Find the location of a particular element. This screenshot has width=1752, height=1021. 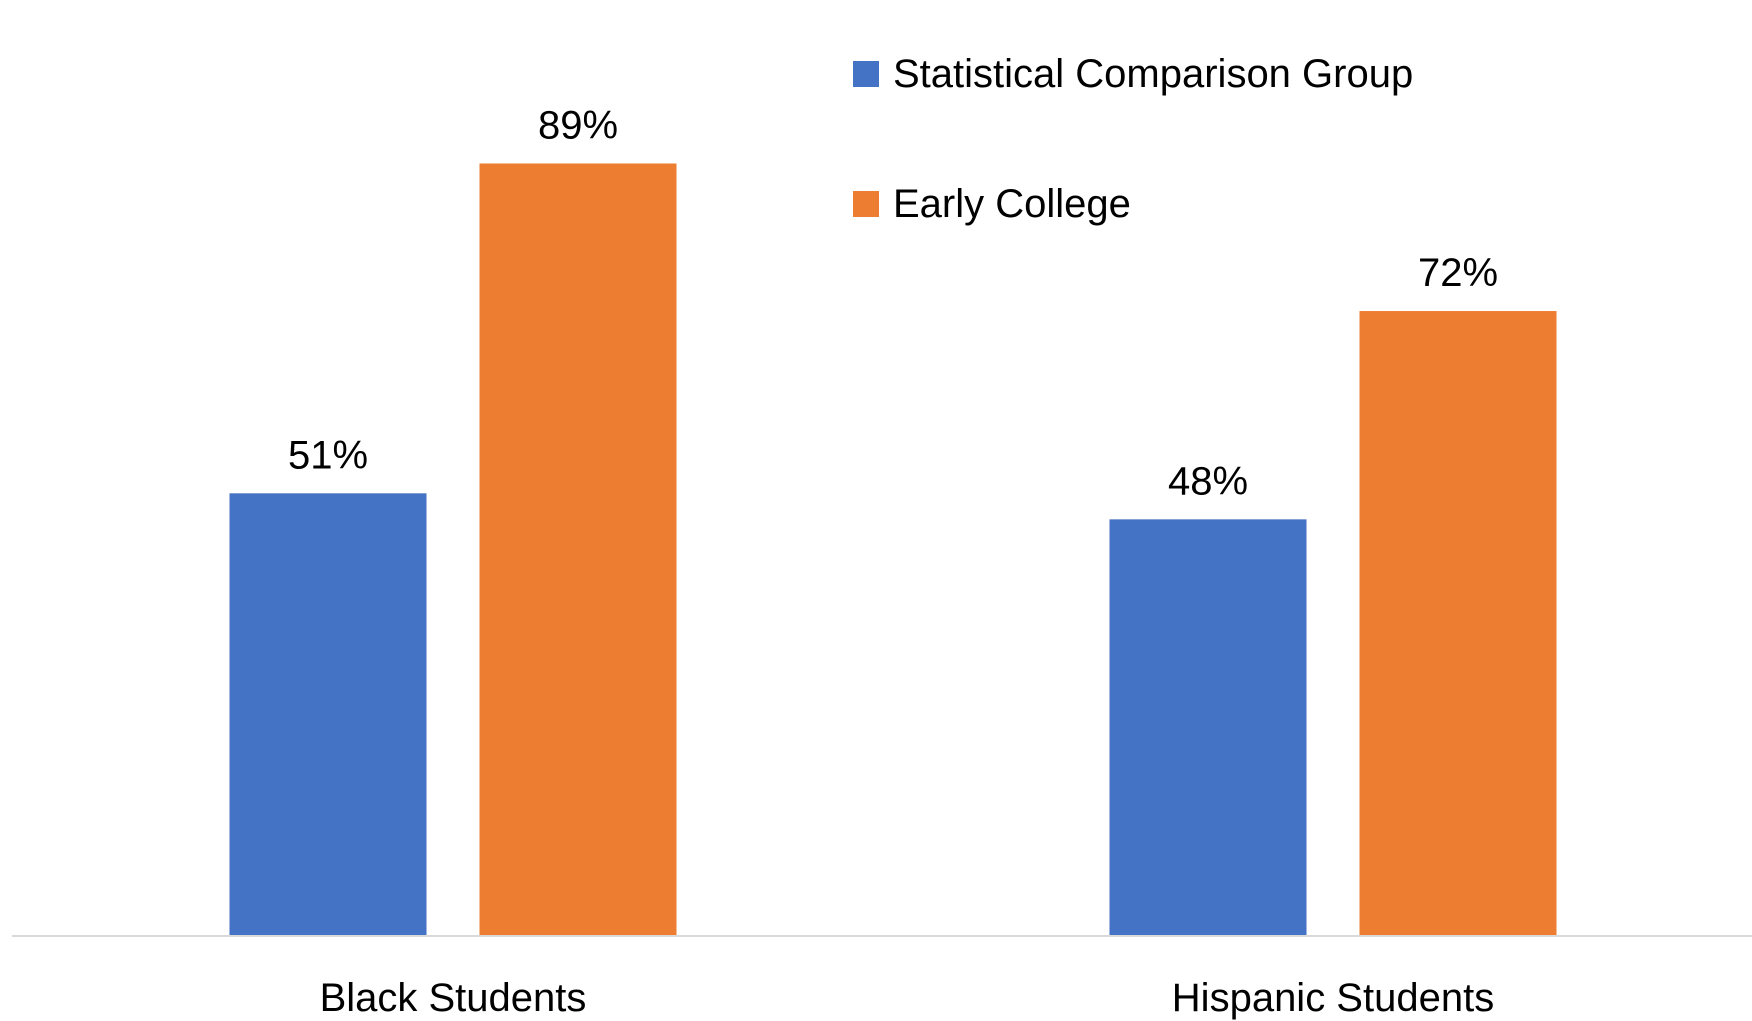

x-tick-label-1: Hispanic Students is located at coordinates (1333, 998).